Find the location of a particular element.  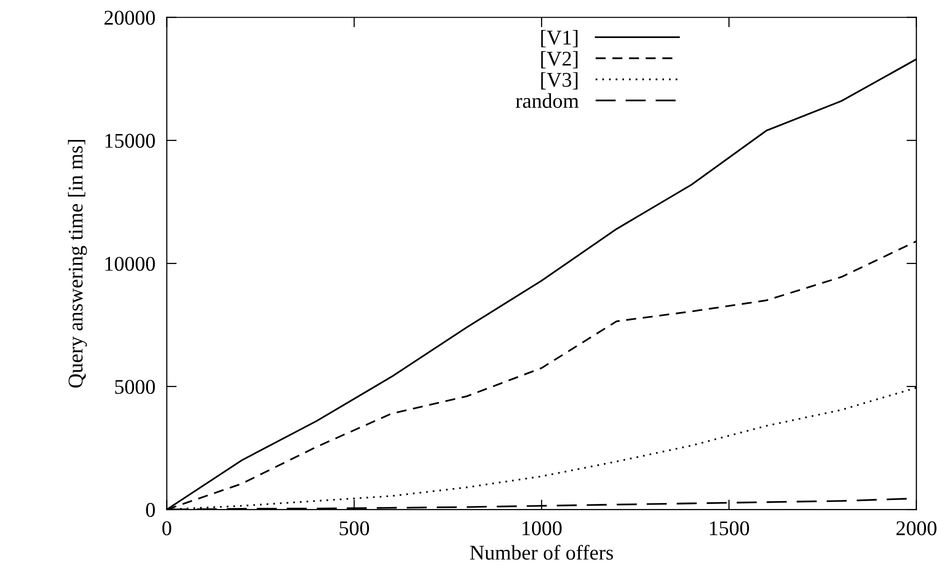

y-tick-label: 0 is located at coordinates (150, 509).